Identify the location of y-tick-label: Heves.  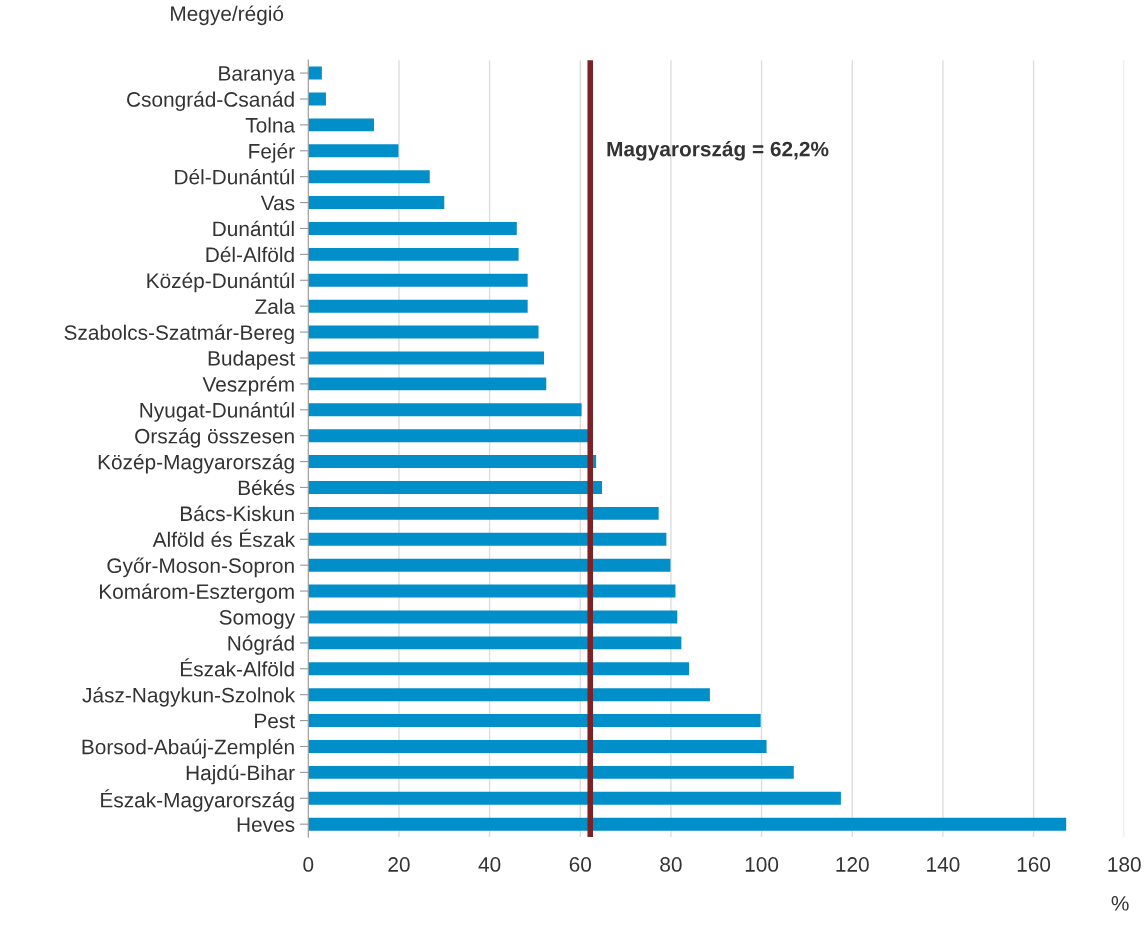
(266, 824).